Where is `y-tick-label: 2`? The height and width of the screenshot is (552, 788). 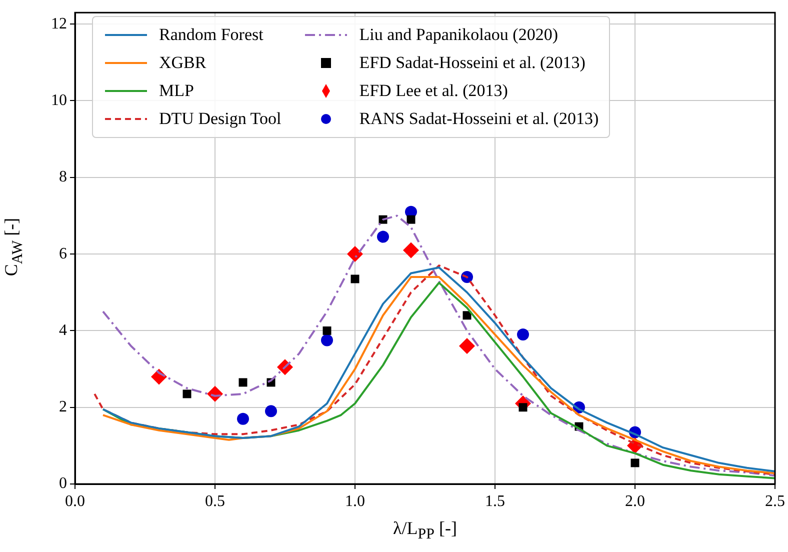
y-tick-label: 2 is located at coordinates (63, 407).